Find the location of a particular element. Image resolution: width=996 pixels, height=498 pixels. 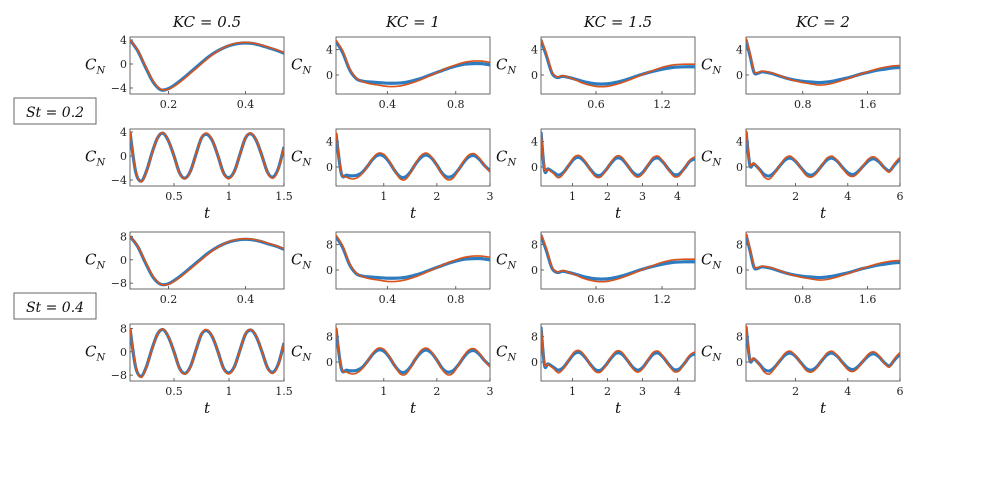

row-label: St = 0.4 is located at coordinates (55, 308).